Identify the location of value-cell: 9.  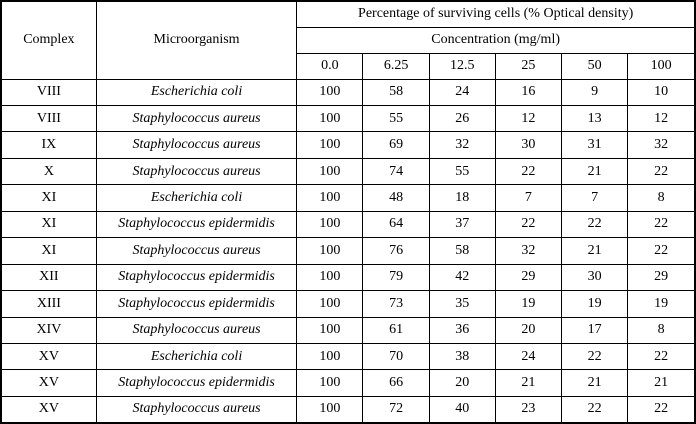
(594, 92).